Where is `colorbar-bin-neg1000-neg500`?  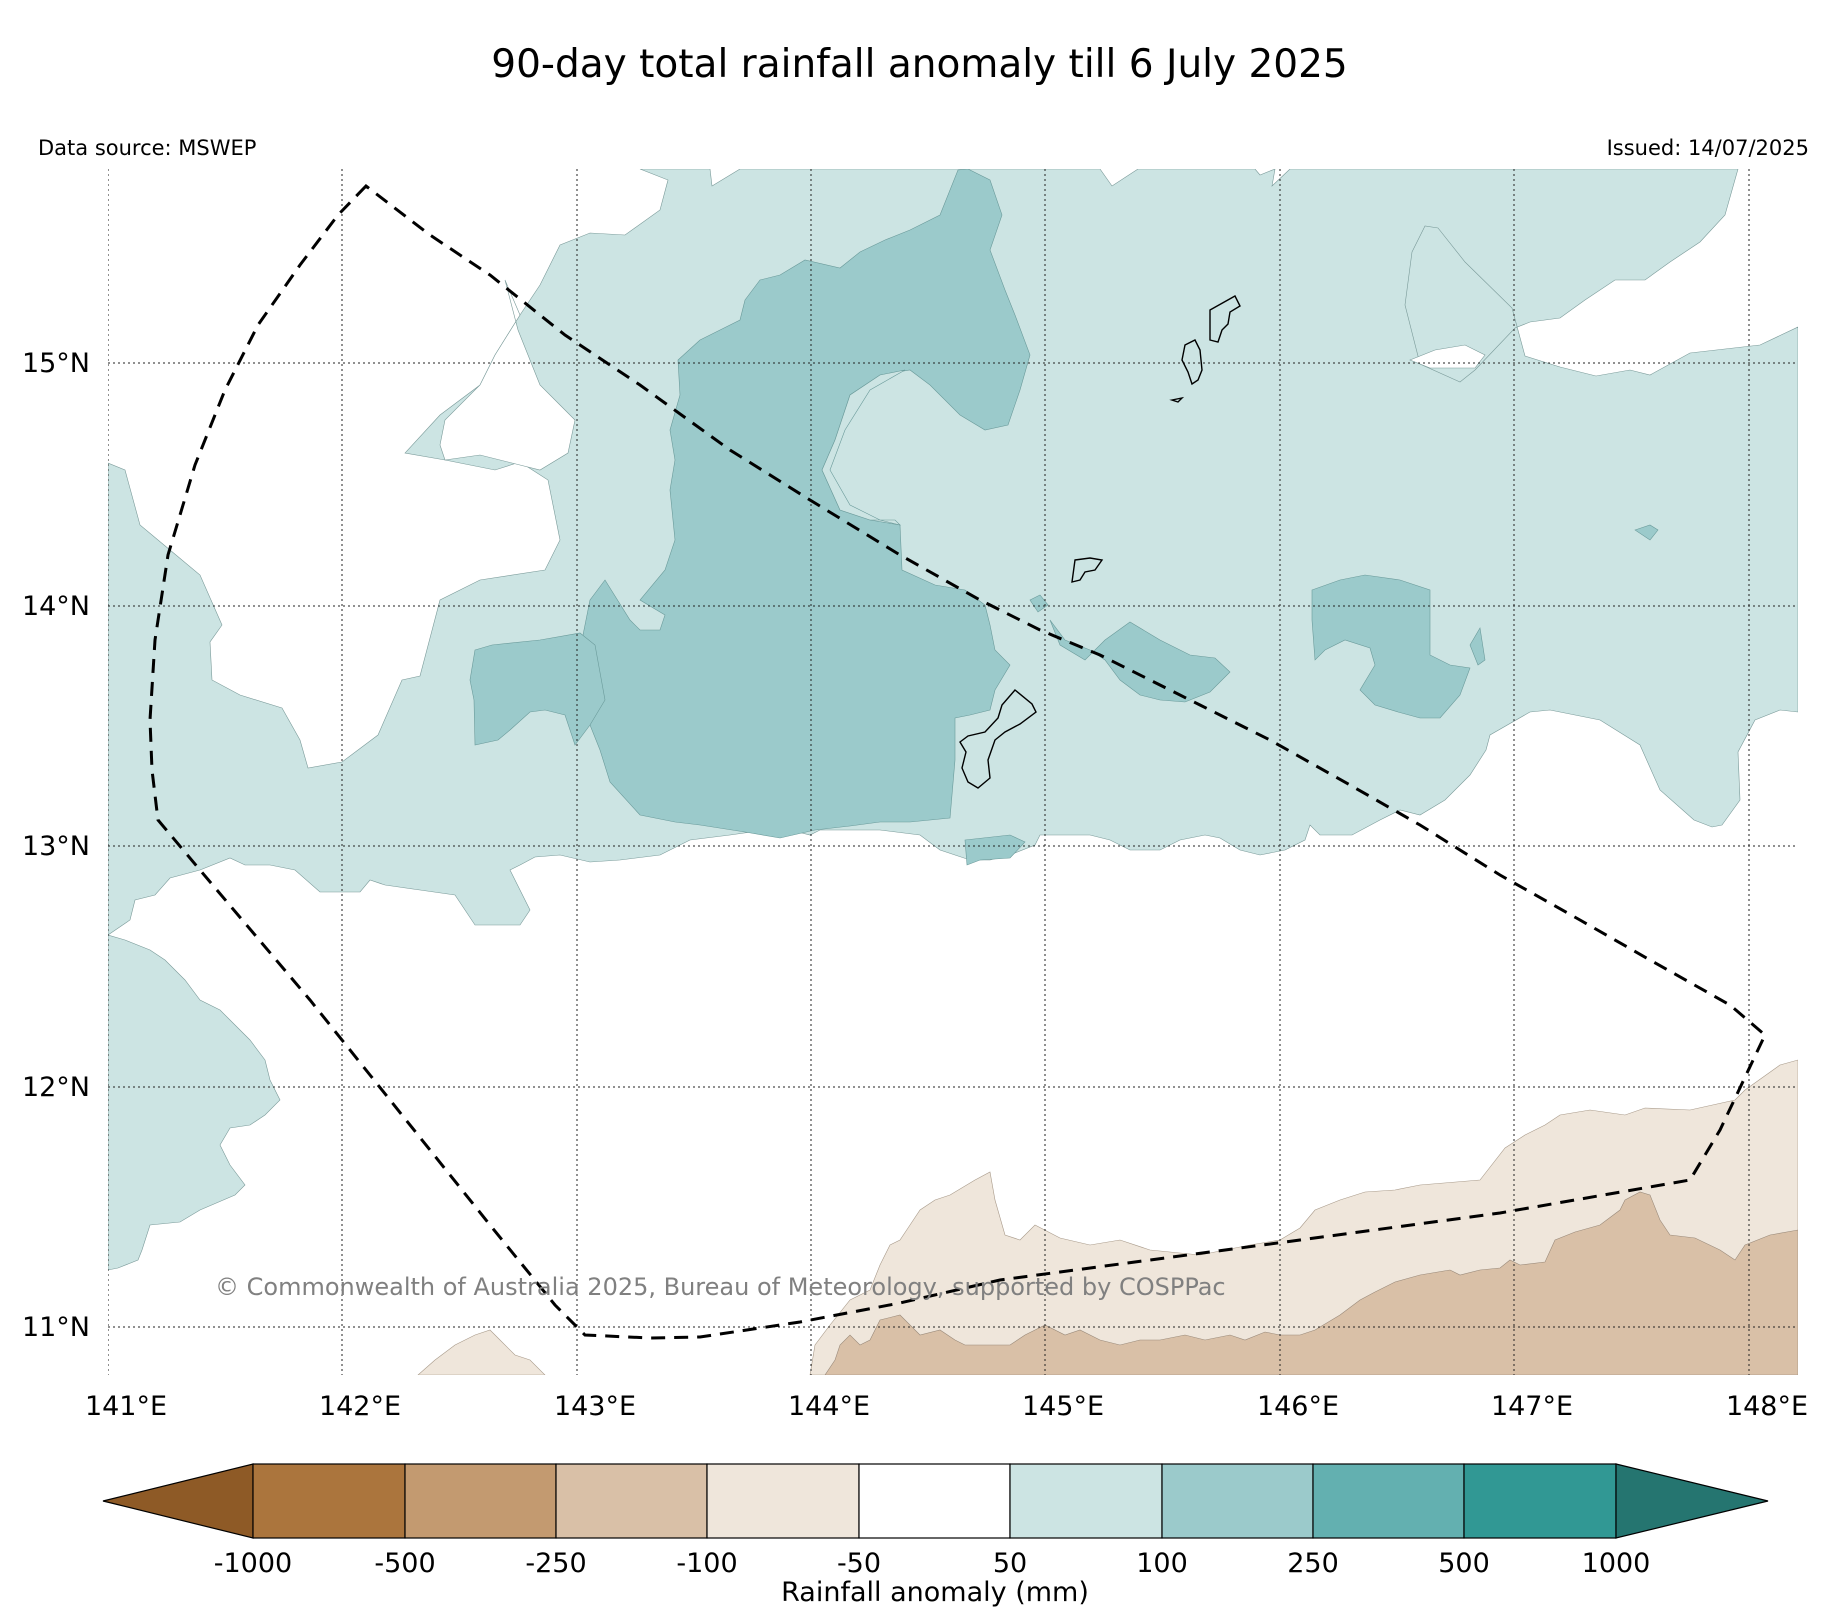 colorbar-bin-neg1000-neg500 is located at coordinates (329, 1501).